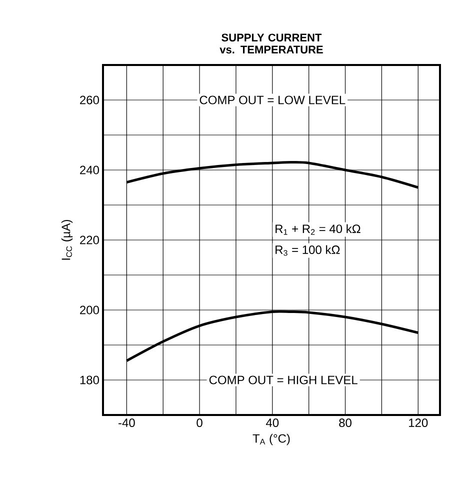  What do you see at coordinates (271, 440) in the screenshot?
I see `x-axis-title: T$_{A}$ (°C)` at bounding box center [271, 440].